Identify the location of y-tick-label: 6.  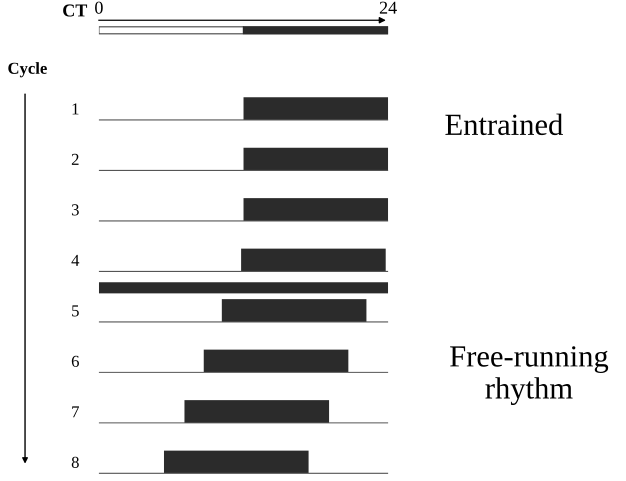
(75, 361).